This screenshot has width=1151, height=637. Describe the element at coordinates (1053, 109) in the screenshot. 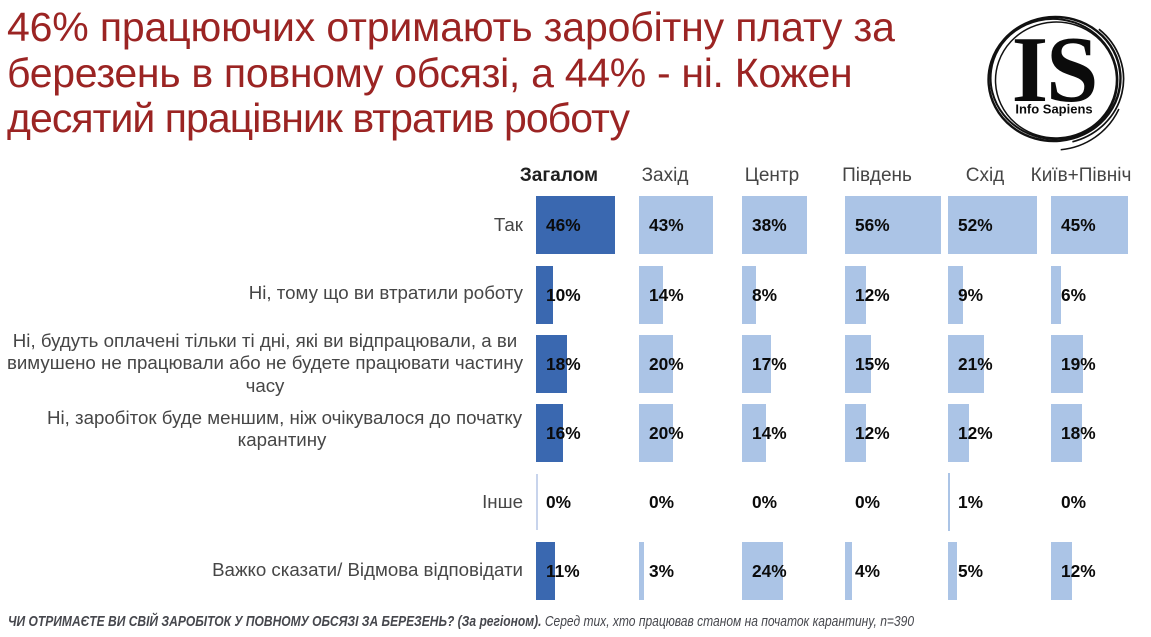

I see `svg-text: Info Sapiens` at that location.